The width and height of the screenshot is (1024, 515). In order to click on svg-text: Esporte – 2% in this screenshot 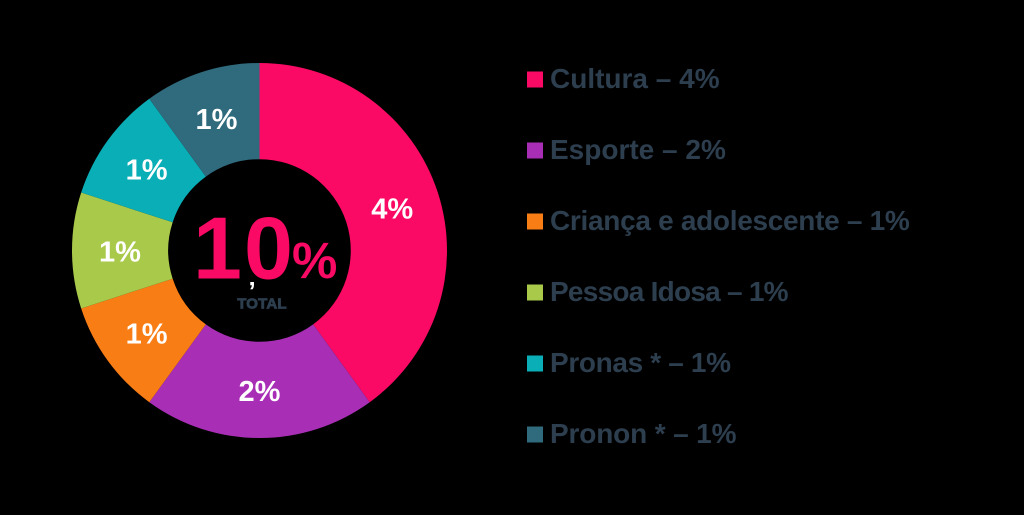, I will do `click(638, 149)`.